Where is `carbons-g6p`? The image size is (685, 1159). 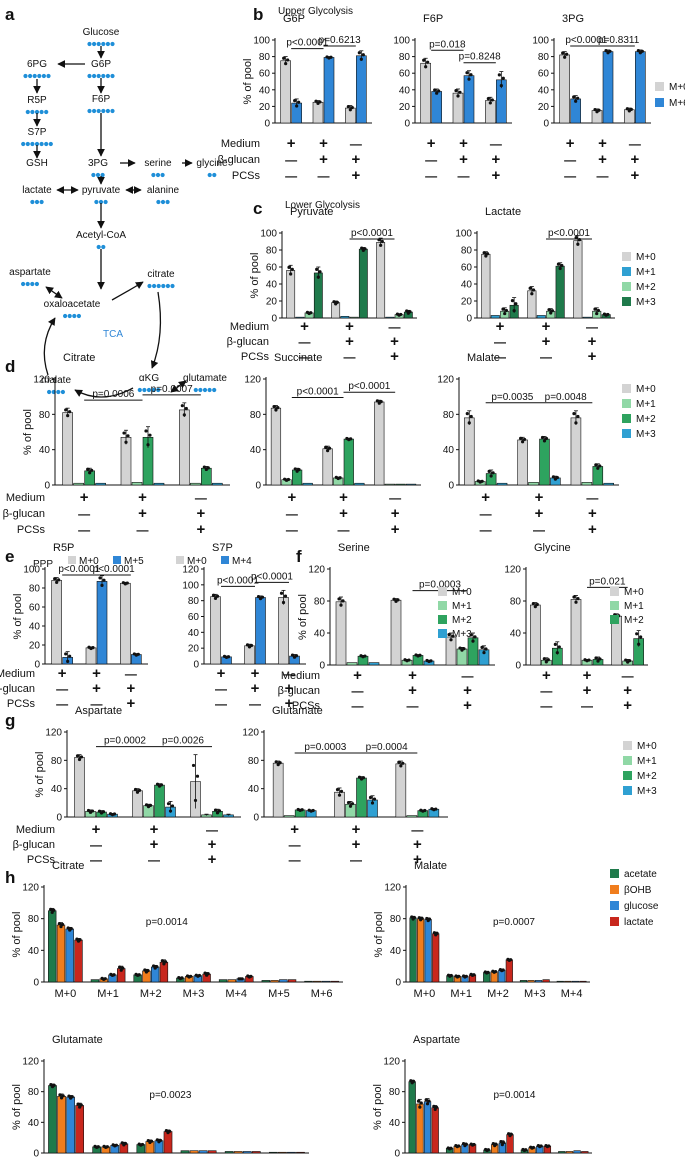
carbons-g6p is located at coordinates (101, 76).